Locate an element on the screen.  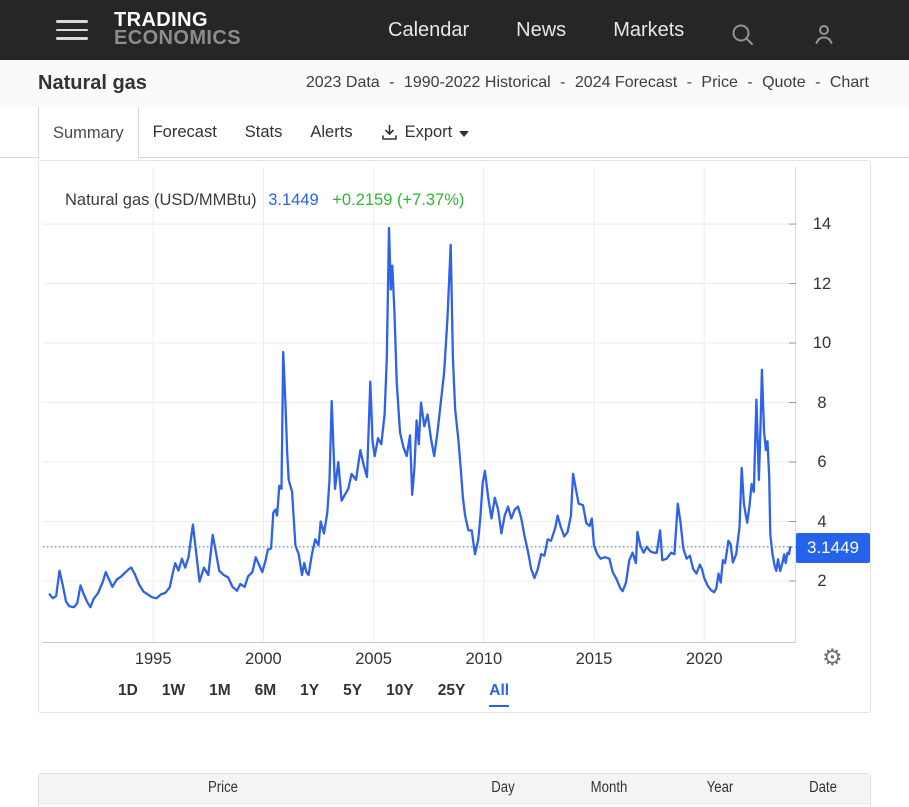
export-label: Export is located at coordinates (428, 132).